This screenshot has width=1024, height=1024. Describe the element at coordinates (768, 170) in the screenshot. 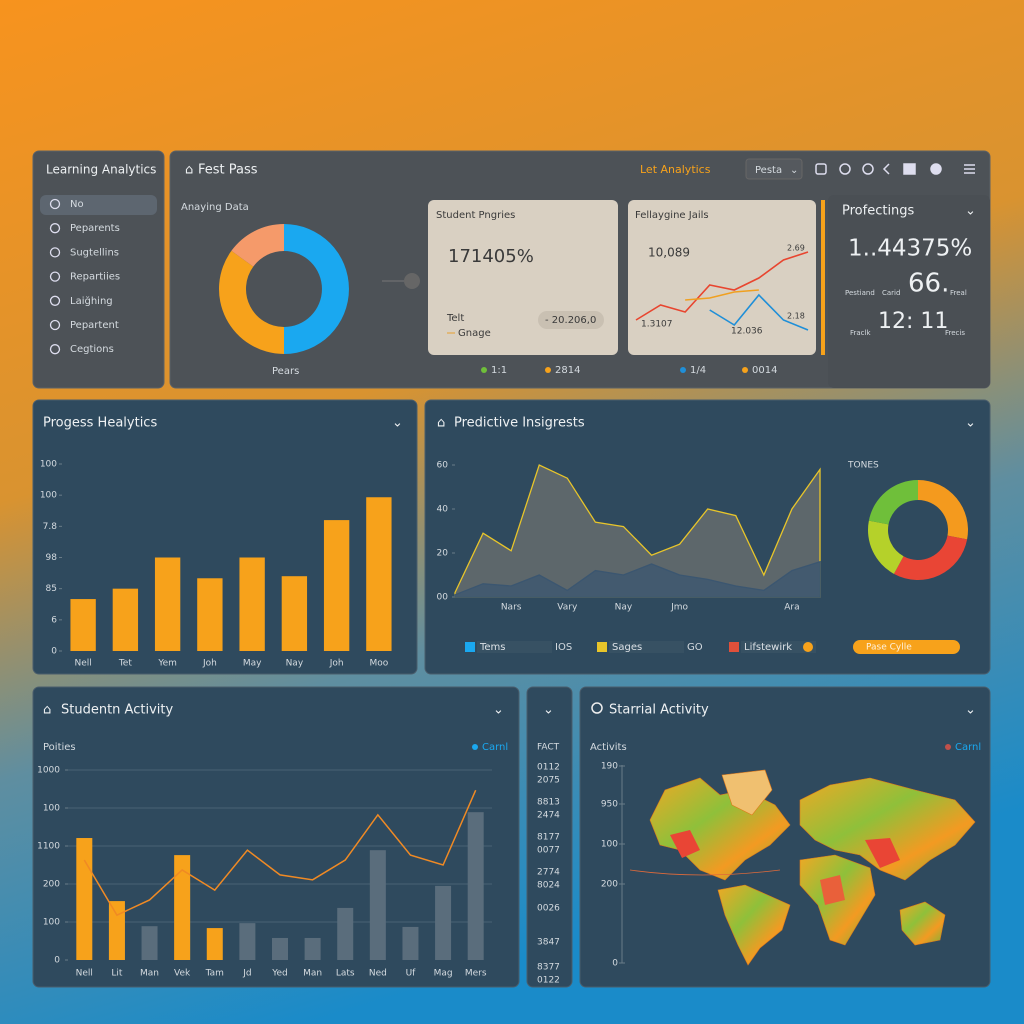

I see `select-text: Pesta` at that location.